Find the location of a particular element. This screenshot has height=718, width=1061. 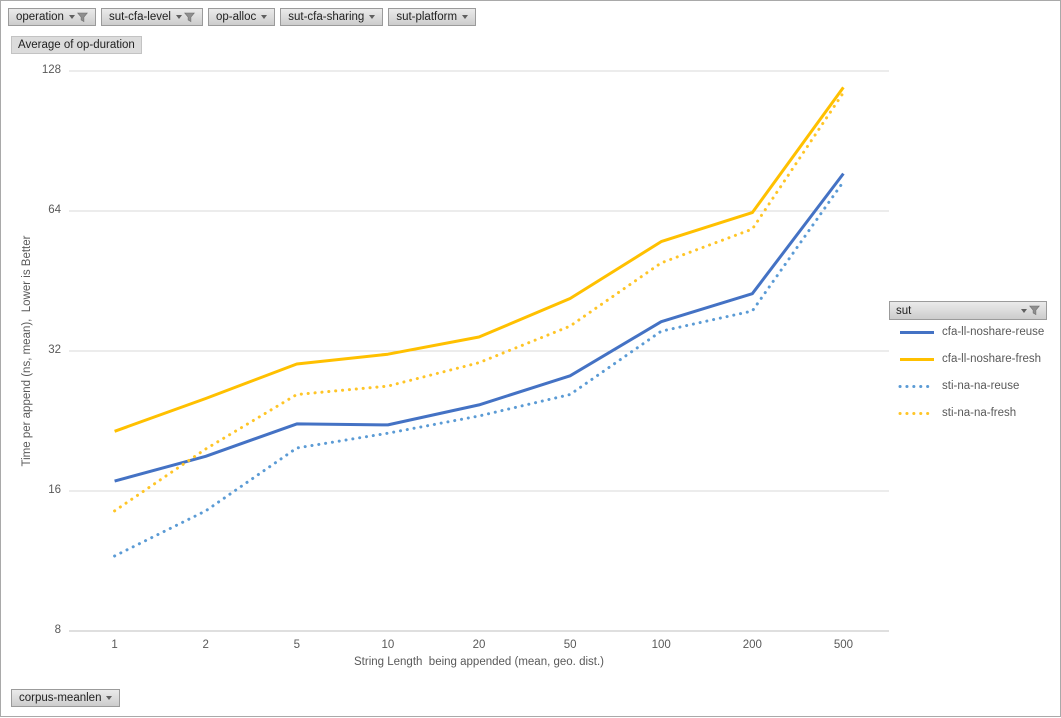

field-button-label: op-alloc is located at coordinates (236, 17).